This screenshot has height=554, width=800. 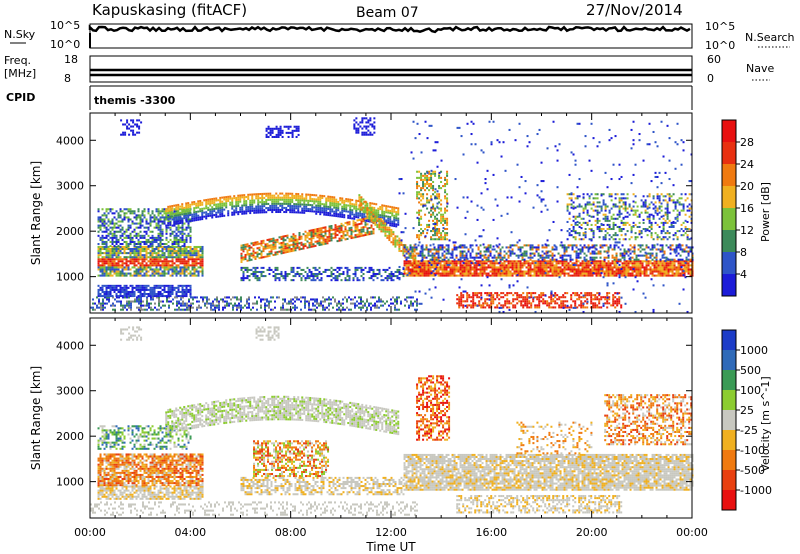 What do you see at coordinates (67, 78) in the screenshot?
I see `freq-tick-bottom: 8` at bounding box center [67, 78].